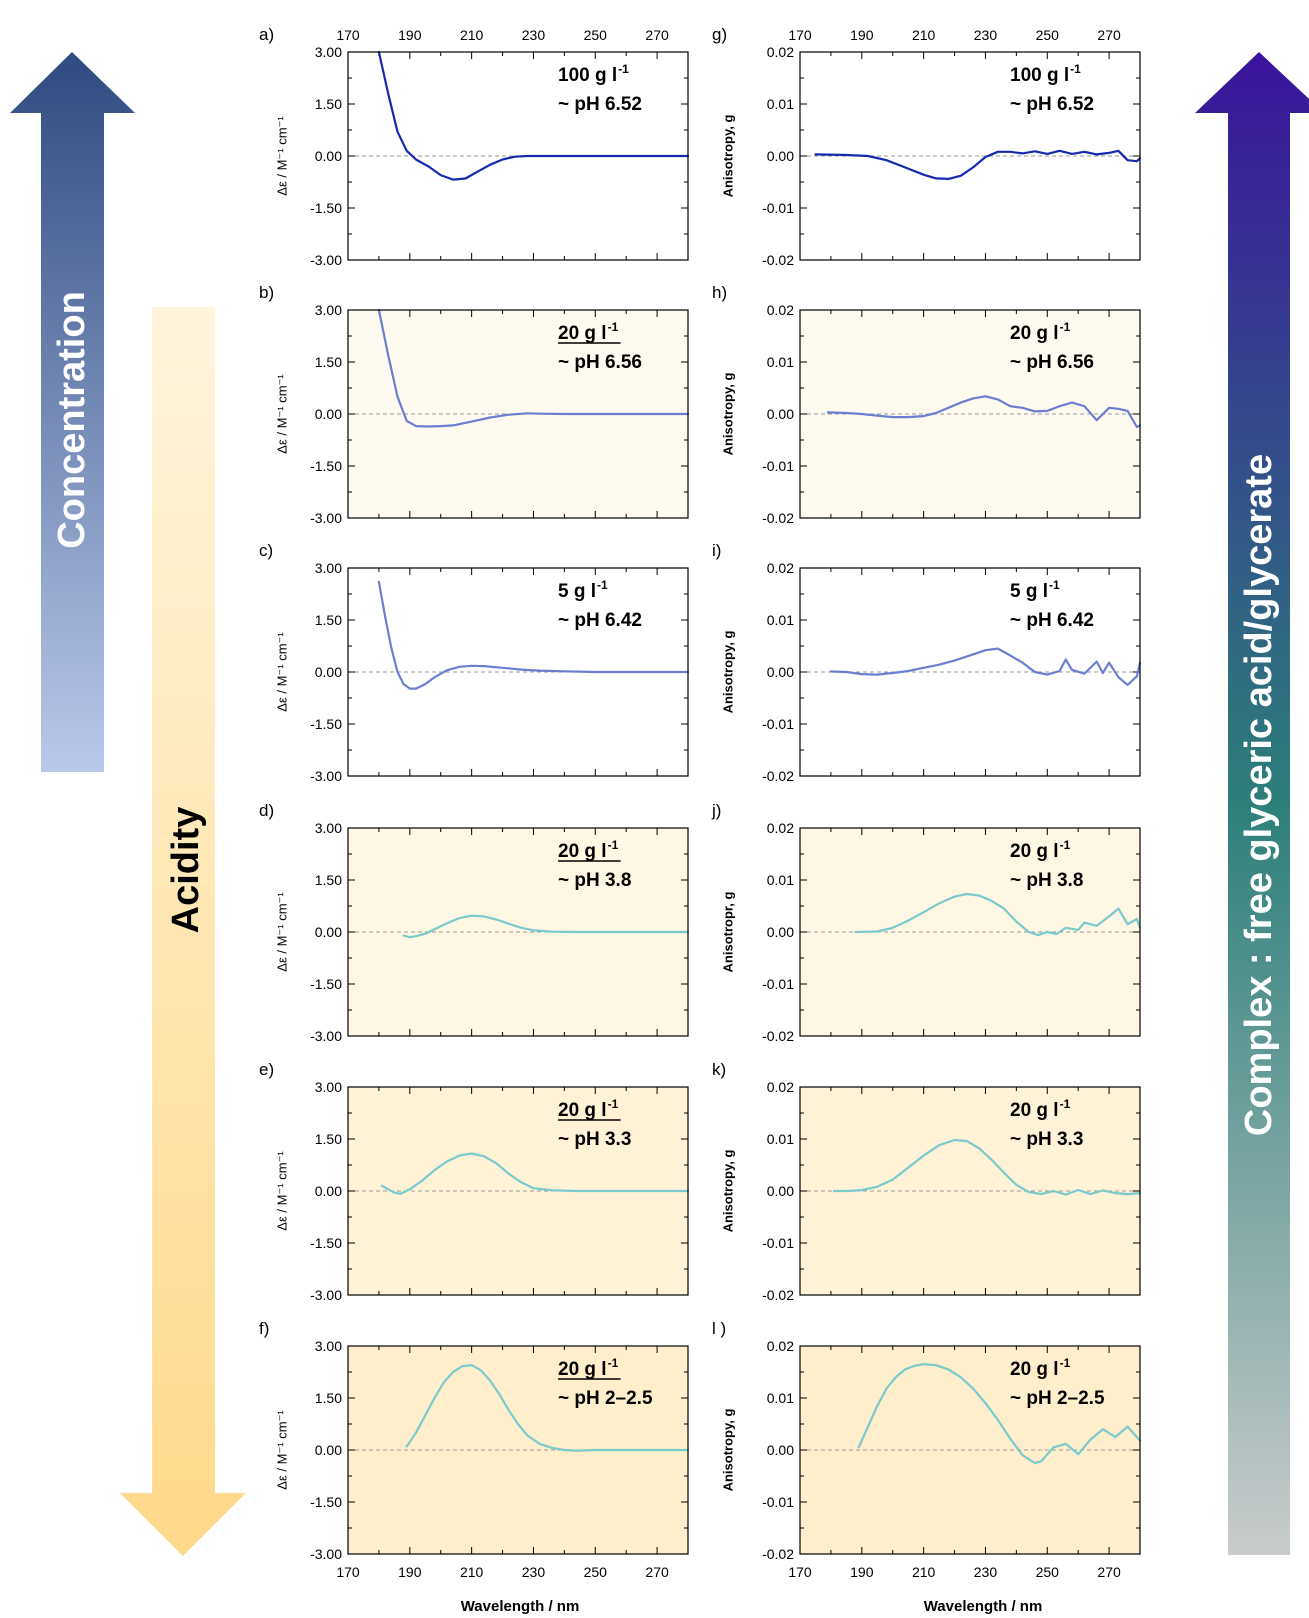 The image size is (1309, 1618). I want to click on panel-label: g), so click(719, 34).